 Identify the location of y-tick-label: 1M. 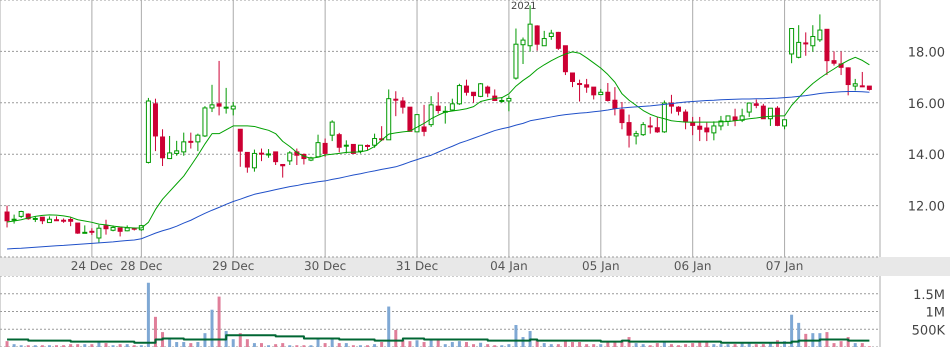
(935, 313).